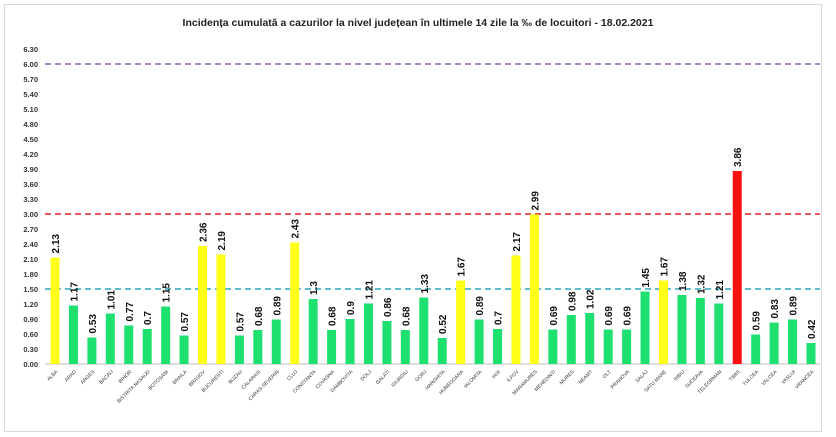  I want to click on data-label: 0.69, so click(628, 316).